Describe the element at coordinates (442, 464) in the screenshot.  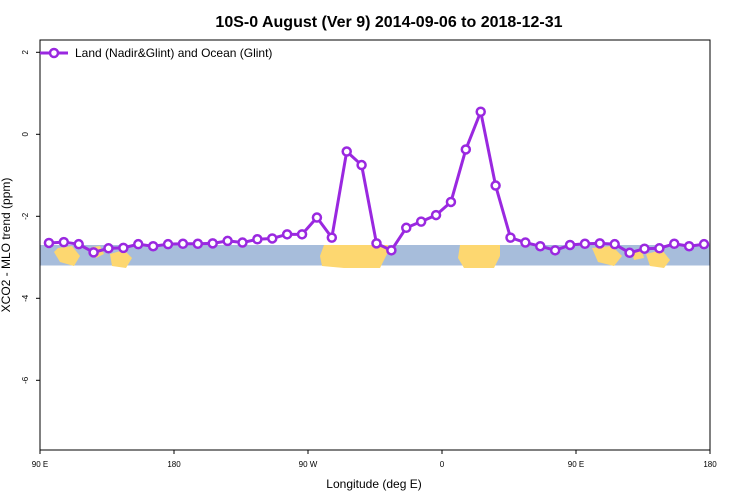
I see `x-tick-label: 0` at that location.